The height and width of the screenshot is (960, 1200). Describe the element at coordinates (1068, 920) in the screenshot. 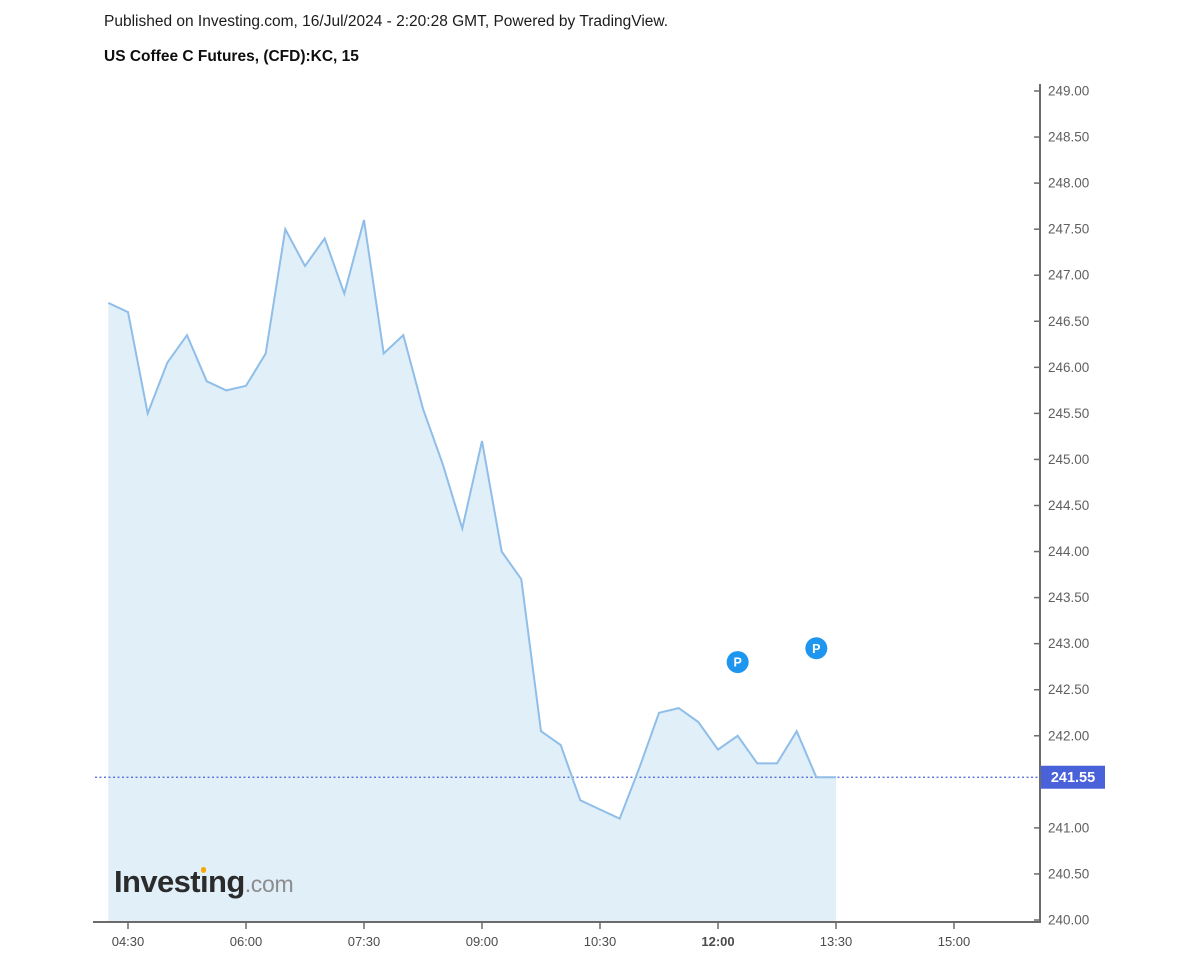

I see `y-tick-label: 240.00` at that location.